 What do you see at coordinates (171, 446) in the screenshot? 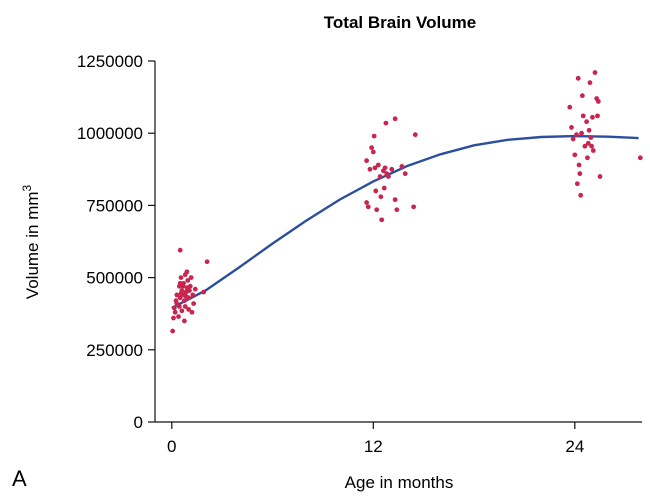
I see `x-tick-label: 0` at bounding box center [171, 446].